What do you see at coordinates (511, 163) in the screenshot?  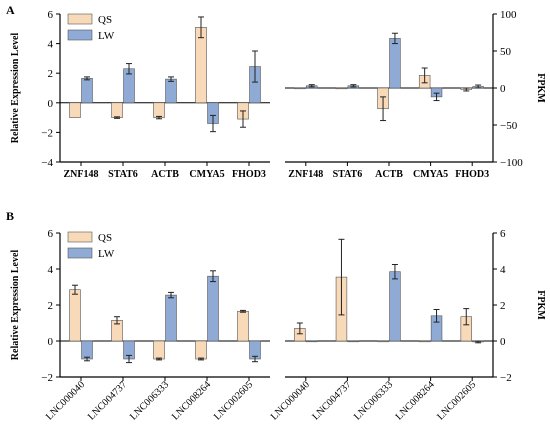 I see `right-y-tick-label: −100` at bounding box center [511, 163].